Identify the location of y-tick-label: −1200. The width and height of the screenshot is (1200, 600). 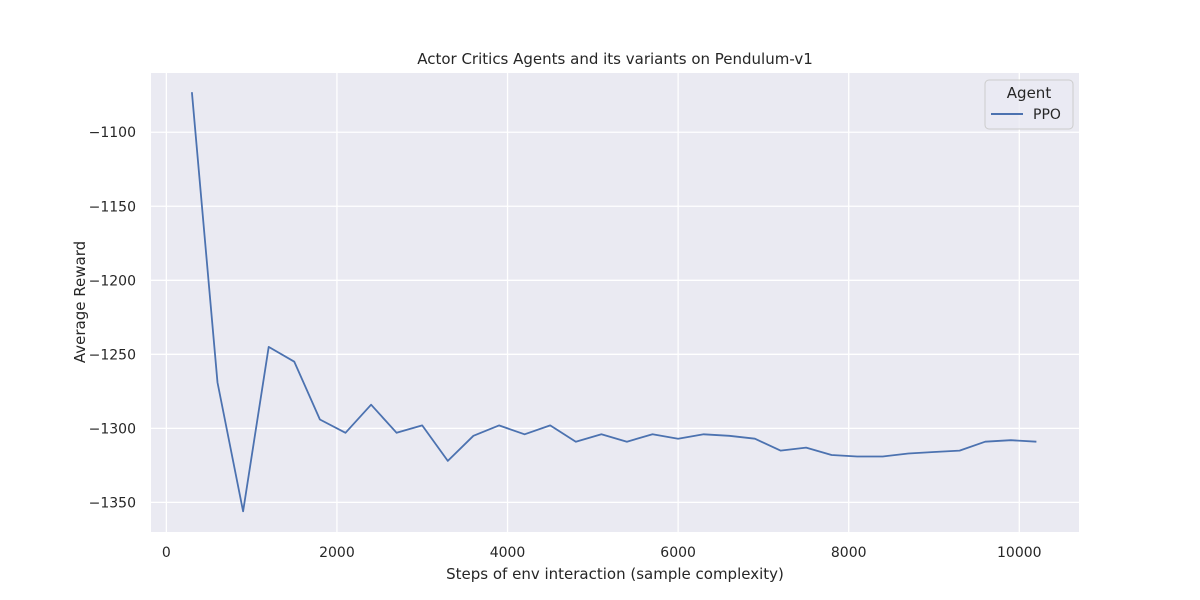
(112, 281).